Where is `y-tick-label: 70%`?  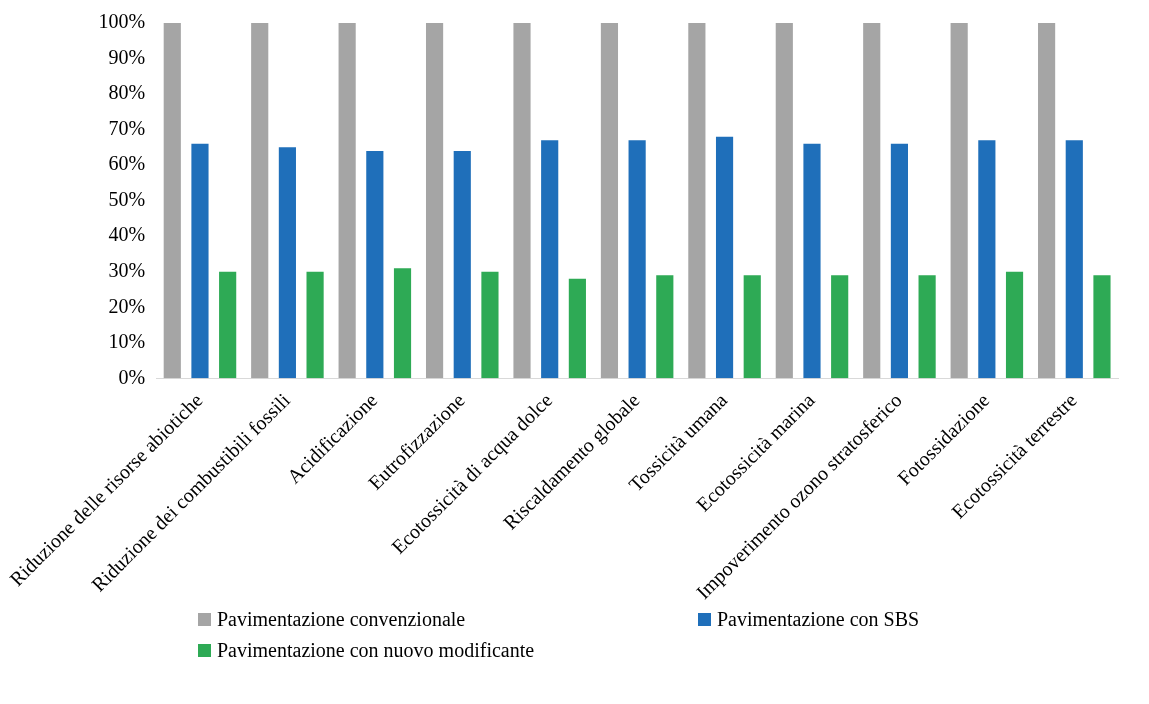 y-tick-label: 70% is located at coordinates (127, 127).